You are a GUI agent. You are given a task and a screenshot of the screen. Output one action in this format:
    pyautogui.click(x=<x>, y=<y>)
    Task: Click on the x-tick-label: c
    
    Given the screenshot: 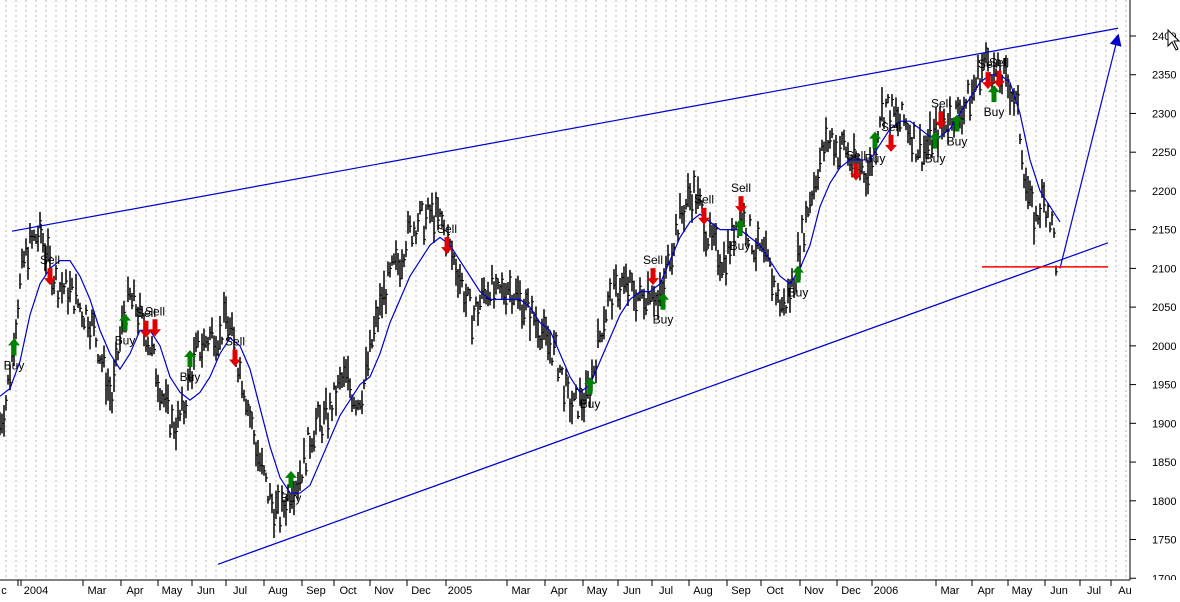 What is the action you would take?
    pyautogui.click(x=4, y=591)
    